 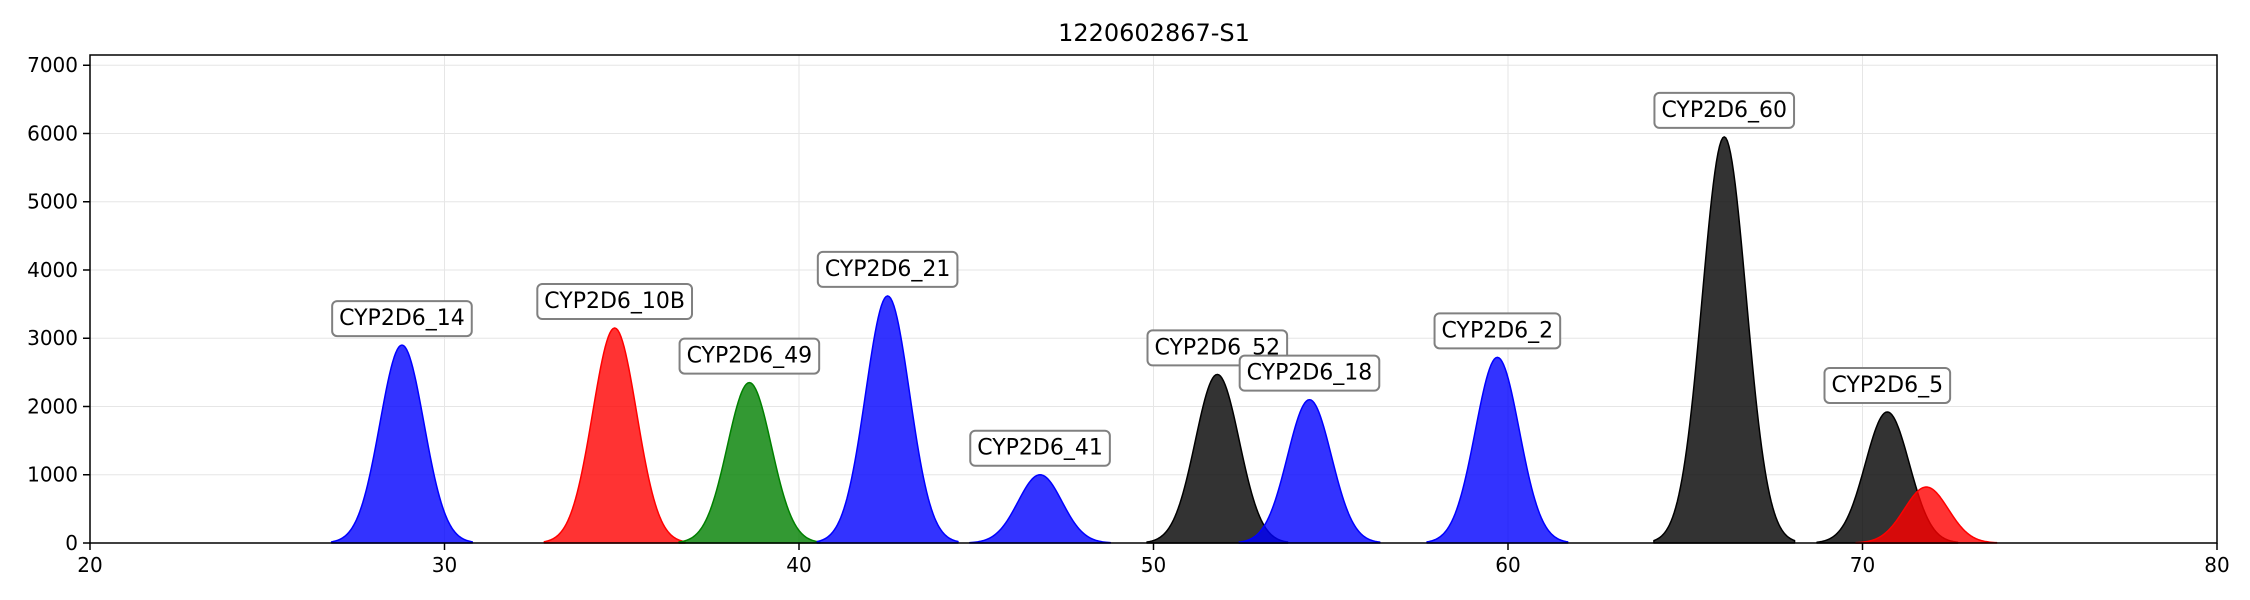 I want to click on peak-label: CYP2D6_2, so click(x=1497, y=331).